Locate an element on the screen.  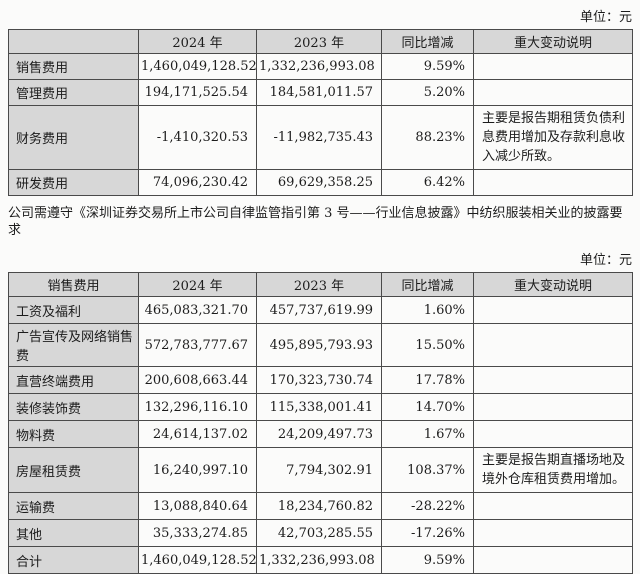
value-2024: 24,614,137.02 is located at coordinates (197, 434).